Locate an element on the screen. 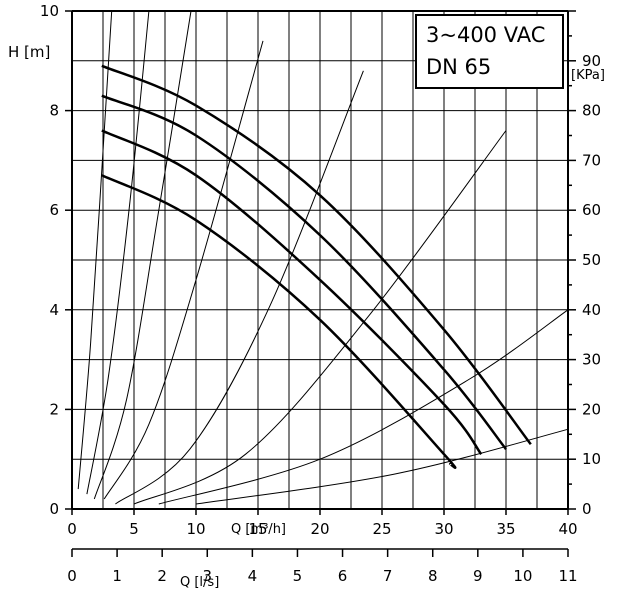 This screenshot has width=624, height=599. y-axis-right-label: [KPa] is located at coordinates (588, 75).